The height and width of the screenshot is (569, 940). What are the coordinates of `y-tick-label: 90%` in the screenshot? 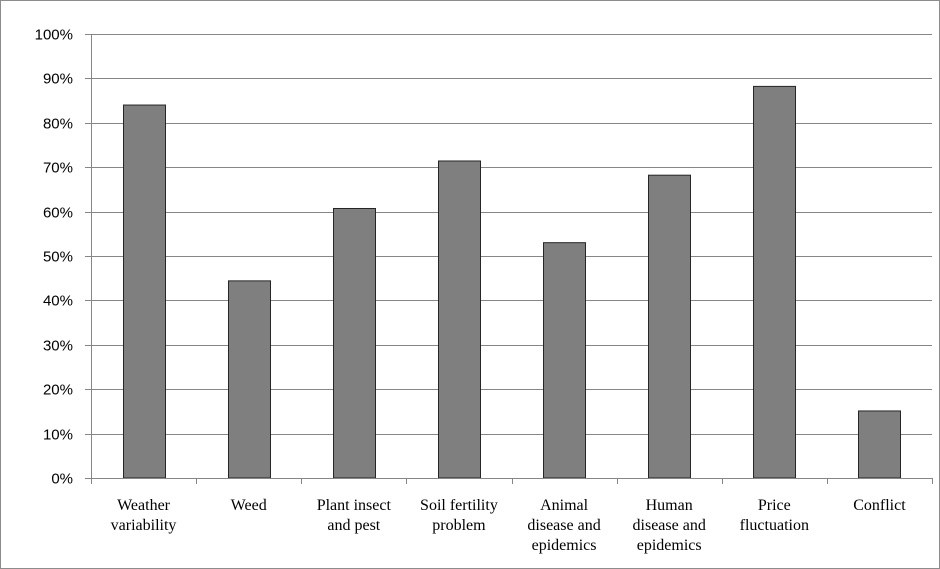 It's located at (58, 79).